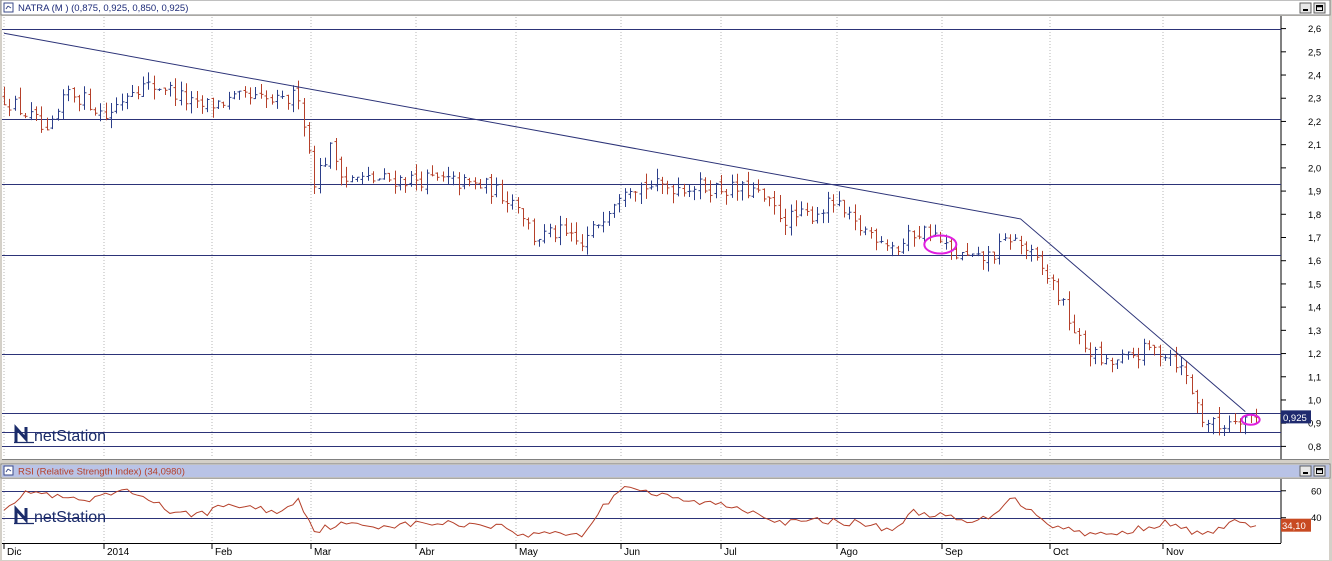  I want to click on price-tick-label: 1,6, so click(1314, 261).